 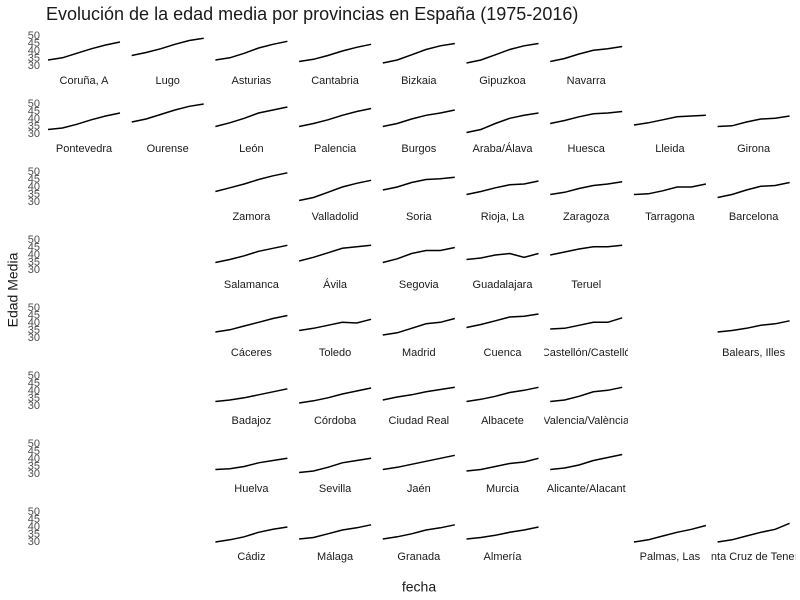 What do you see at coordinates (419, 489) in the screenshot?
I see `panel-label: Jaén` at bounding box center [419, 489].